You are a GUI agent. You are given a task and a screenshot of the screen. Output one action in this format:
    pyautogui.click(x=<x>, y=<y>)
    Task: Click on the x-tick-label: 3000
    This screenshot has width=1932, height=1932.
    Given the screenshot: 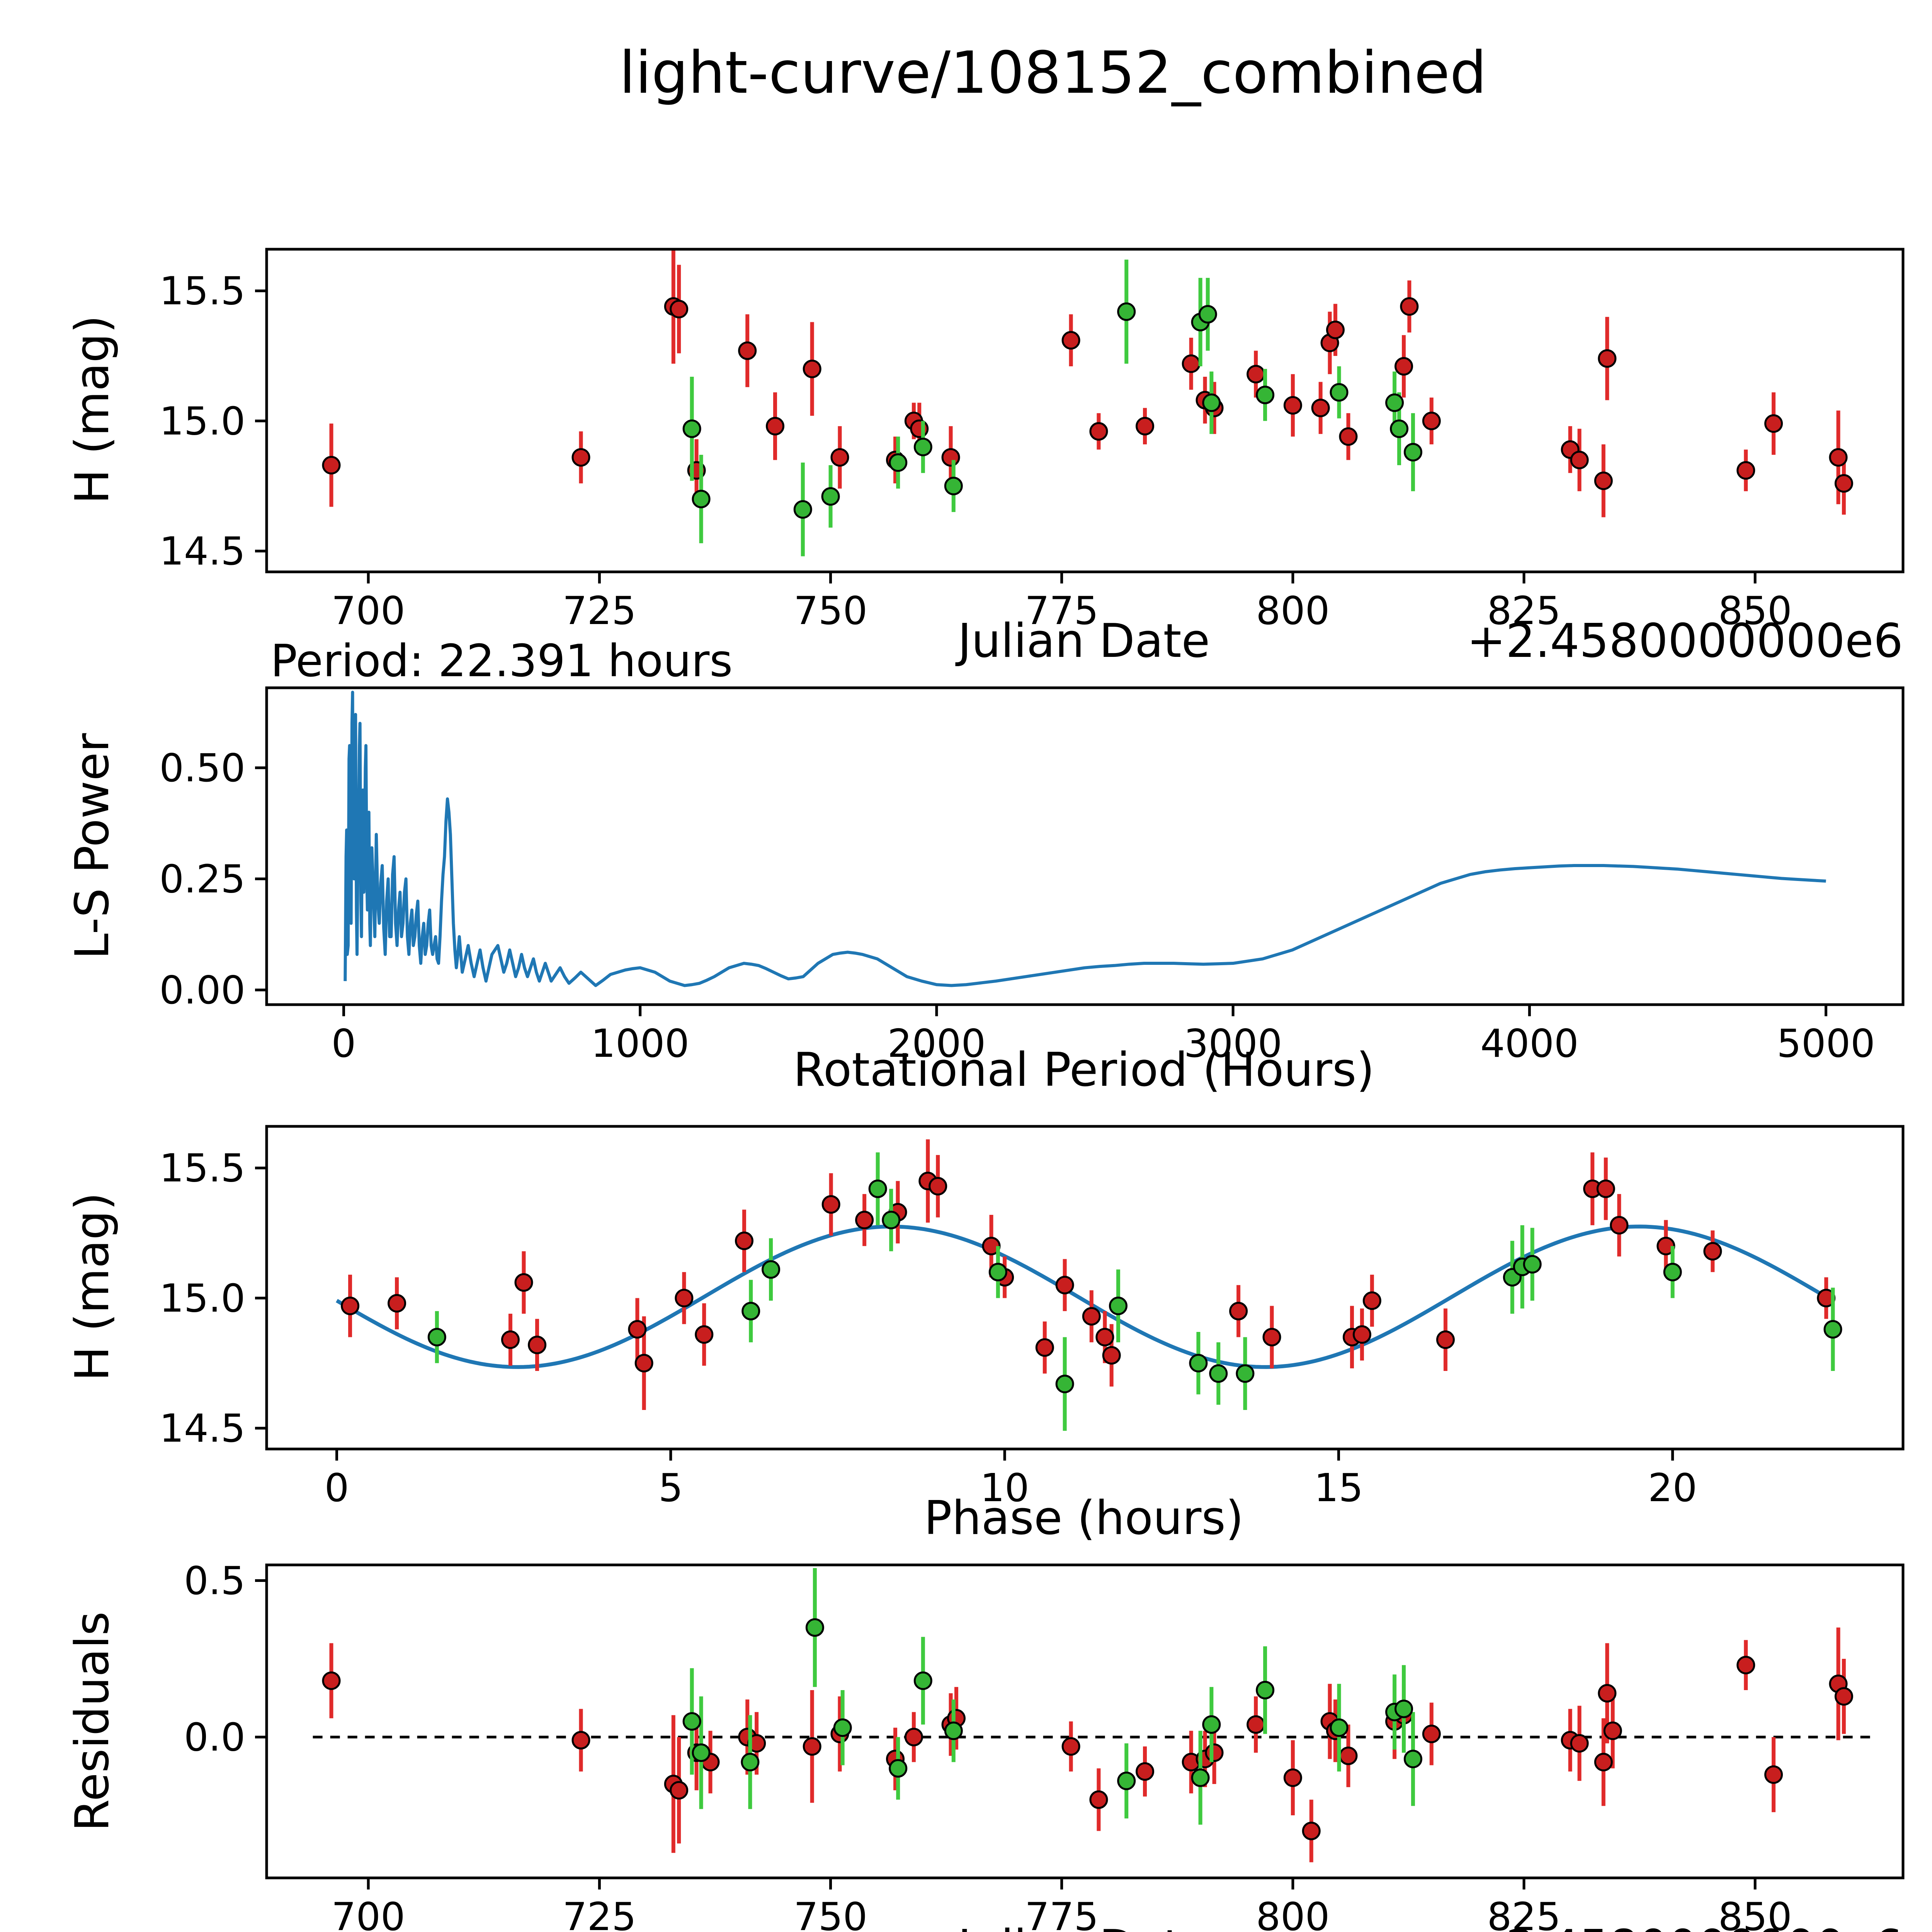 What is the action you would take?
    pyautogui.click(x=1233, y=1043)
    